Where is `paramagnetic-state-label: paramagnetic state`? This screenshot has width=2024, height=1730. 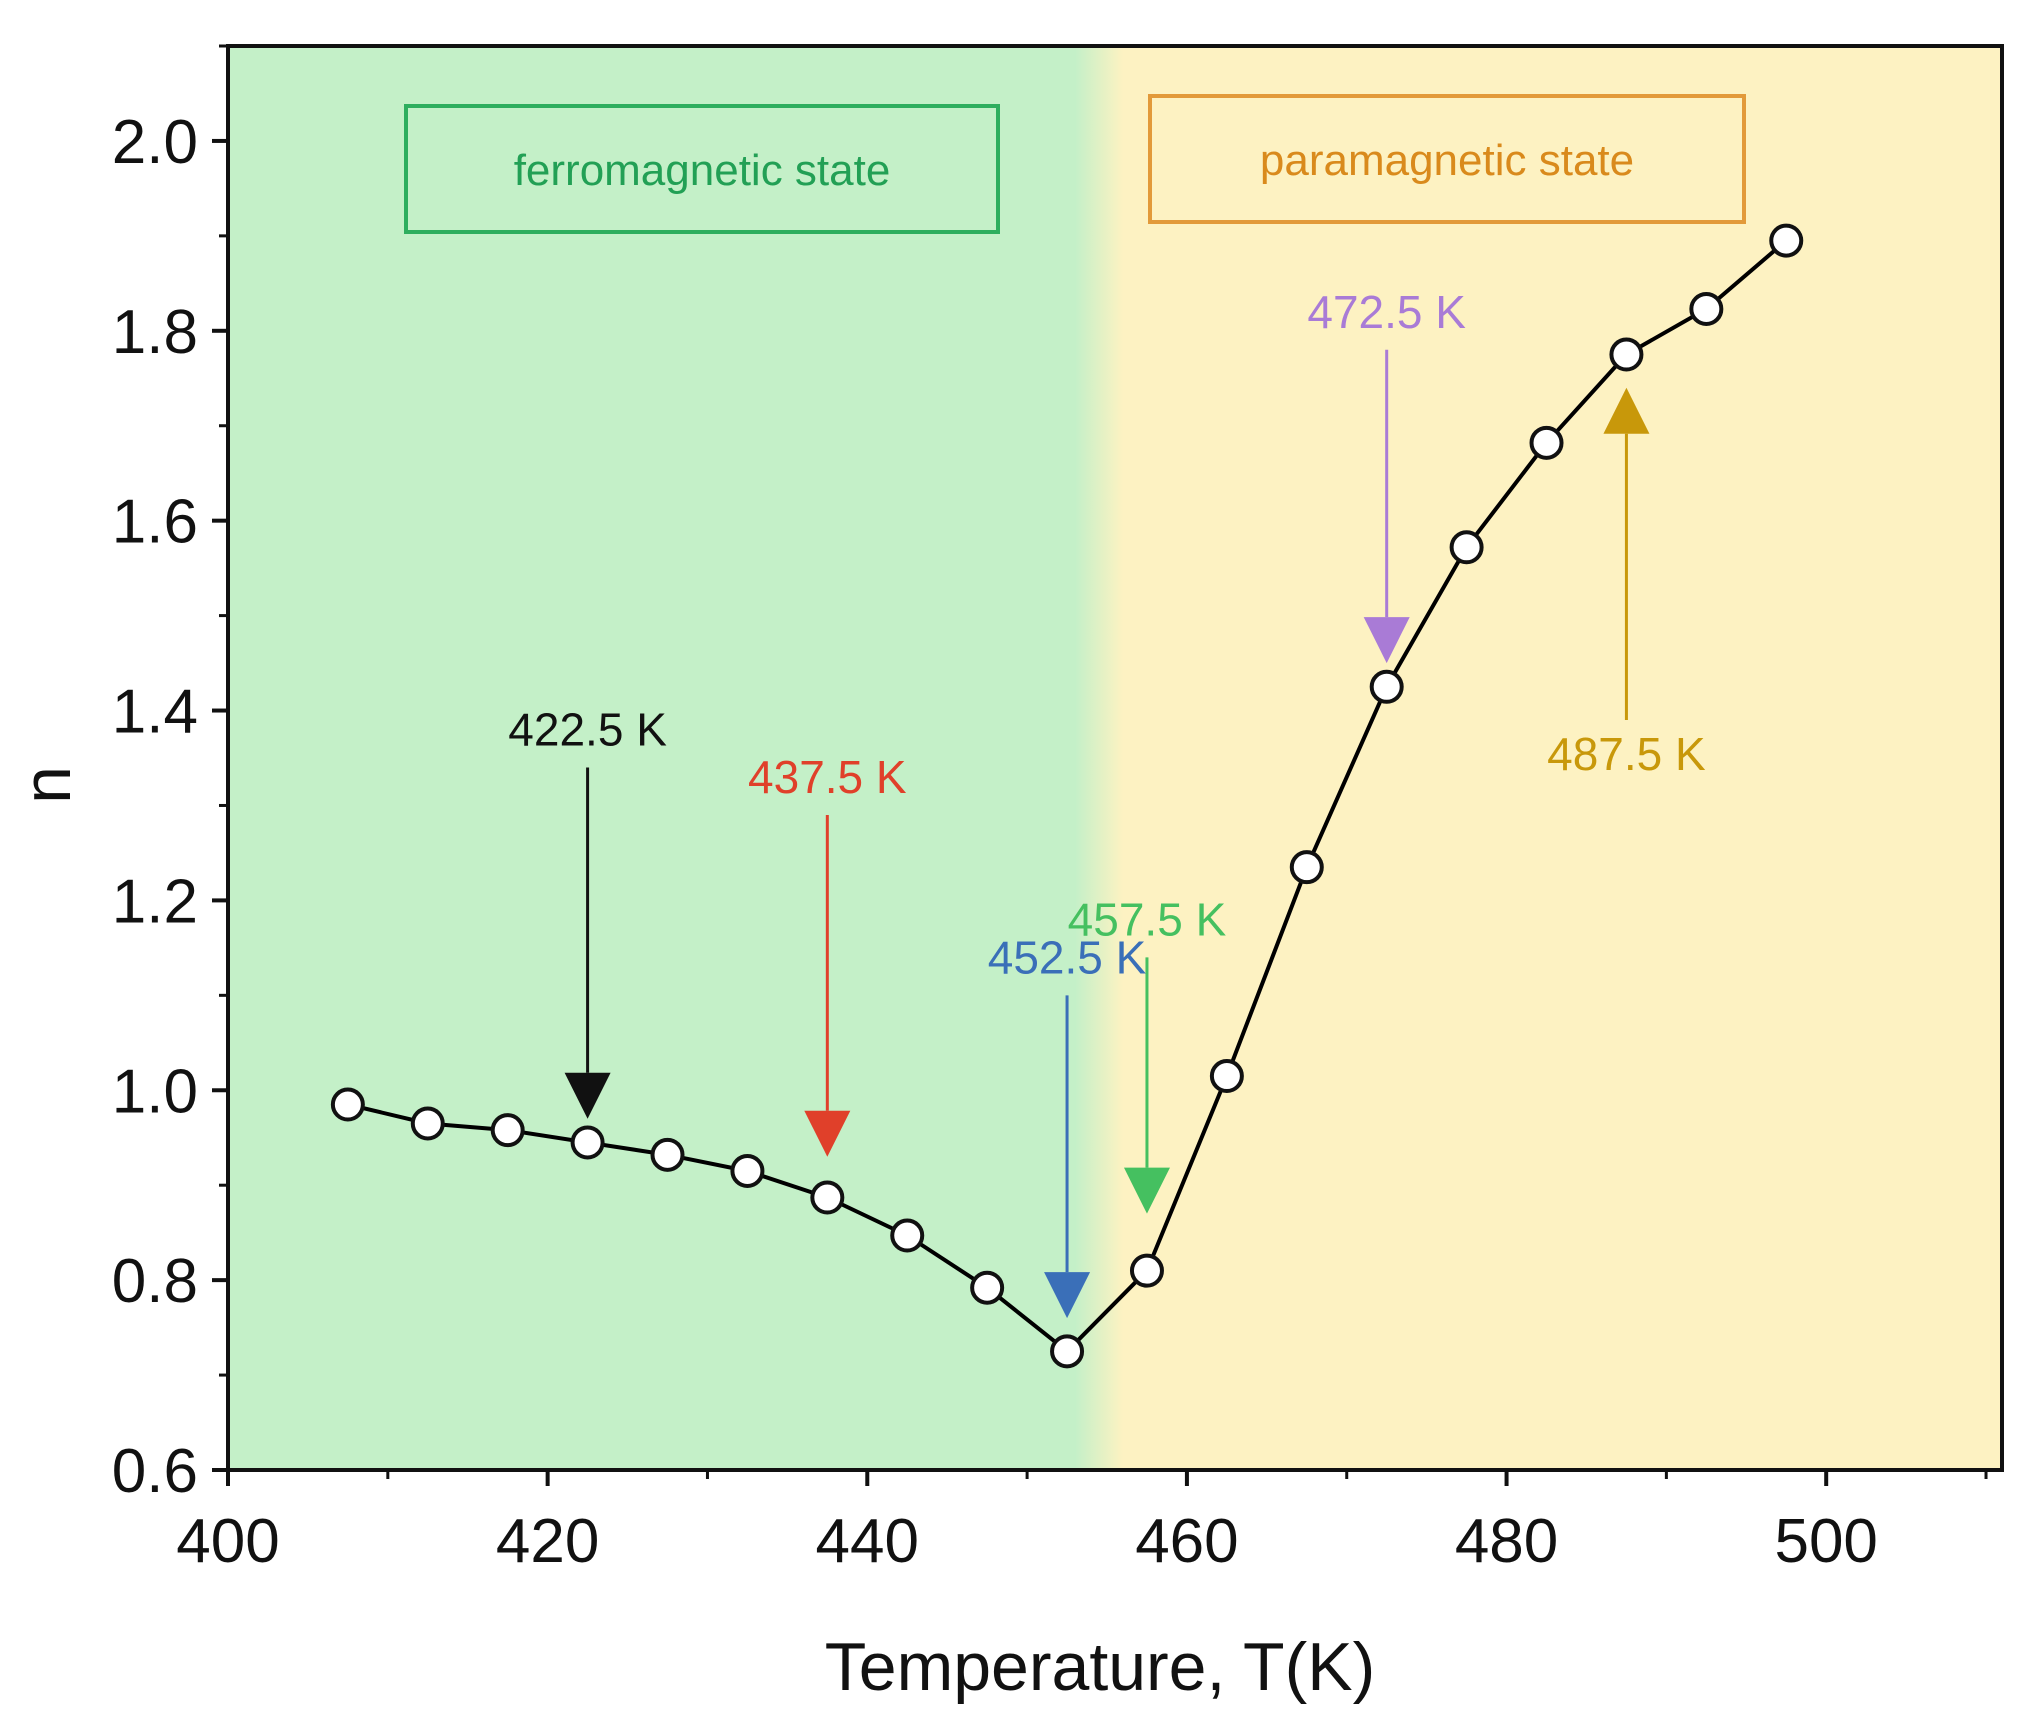
paramagnetic-state-label: paramagnetic state is located at coordinates (1447, 160).